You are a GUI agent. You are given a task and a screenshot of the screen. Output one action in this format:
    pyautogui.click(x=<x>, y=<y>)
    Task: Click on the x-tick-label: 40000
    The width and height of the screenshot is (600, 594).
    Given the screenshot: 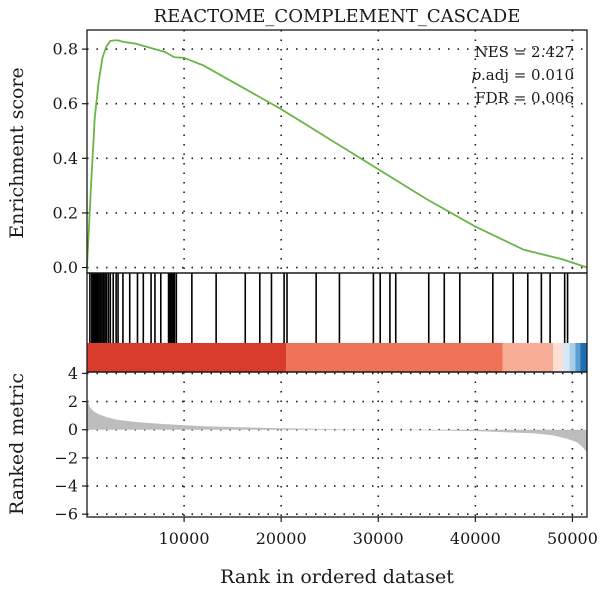 What is the action you would take?
    pyautogui.click(x=475, y=538)
    